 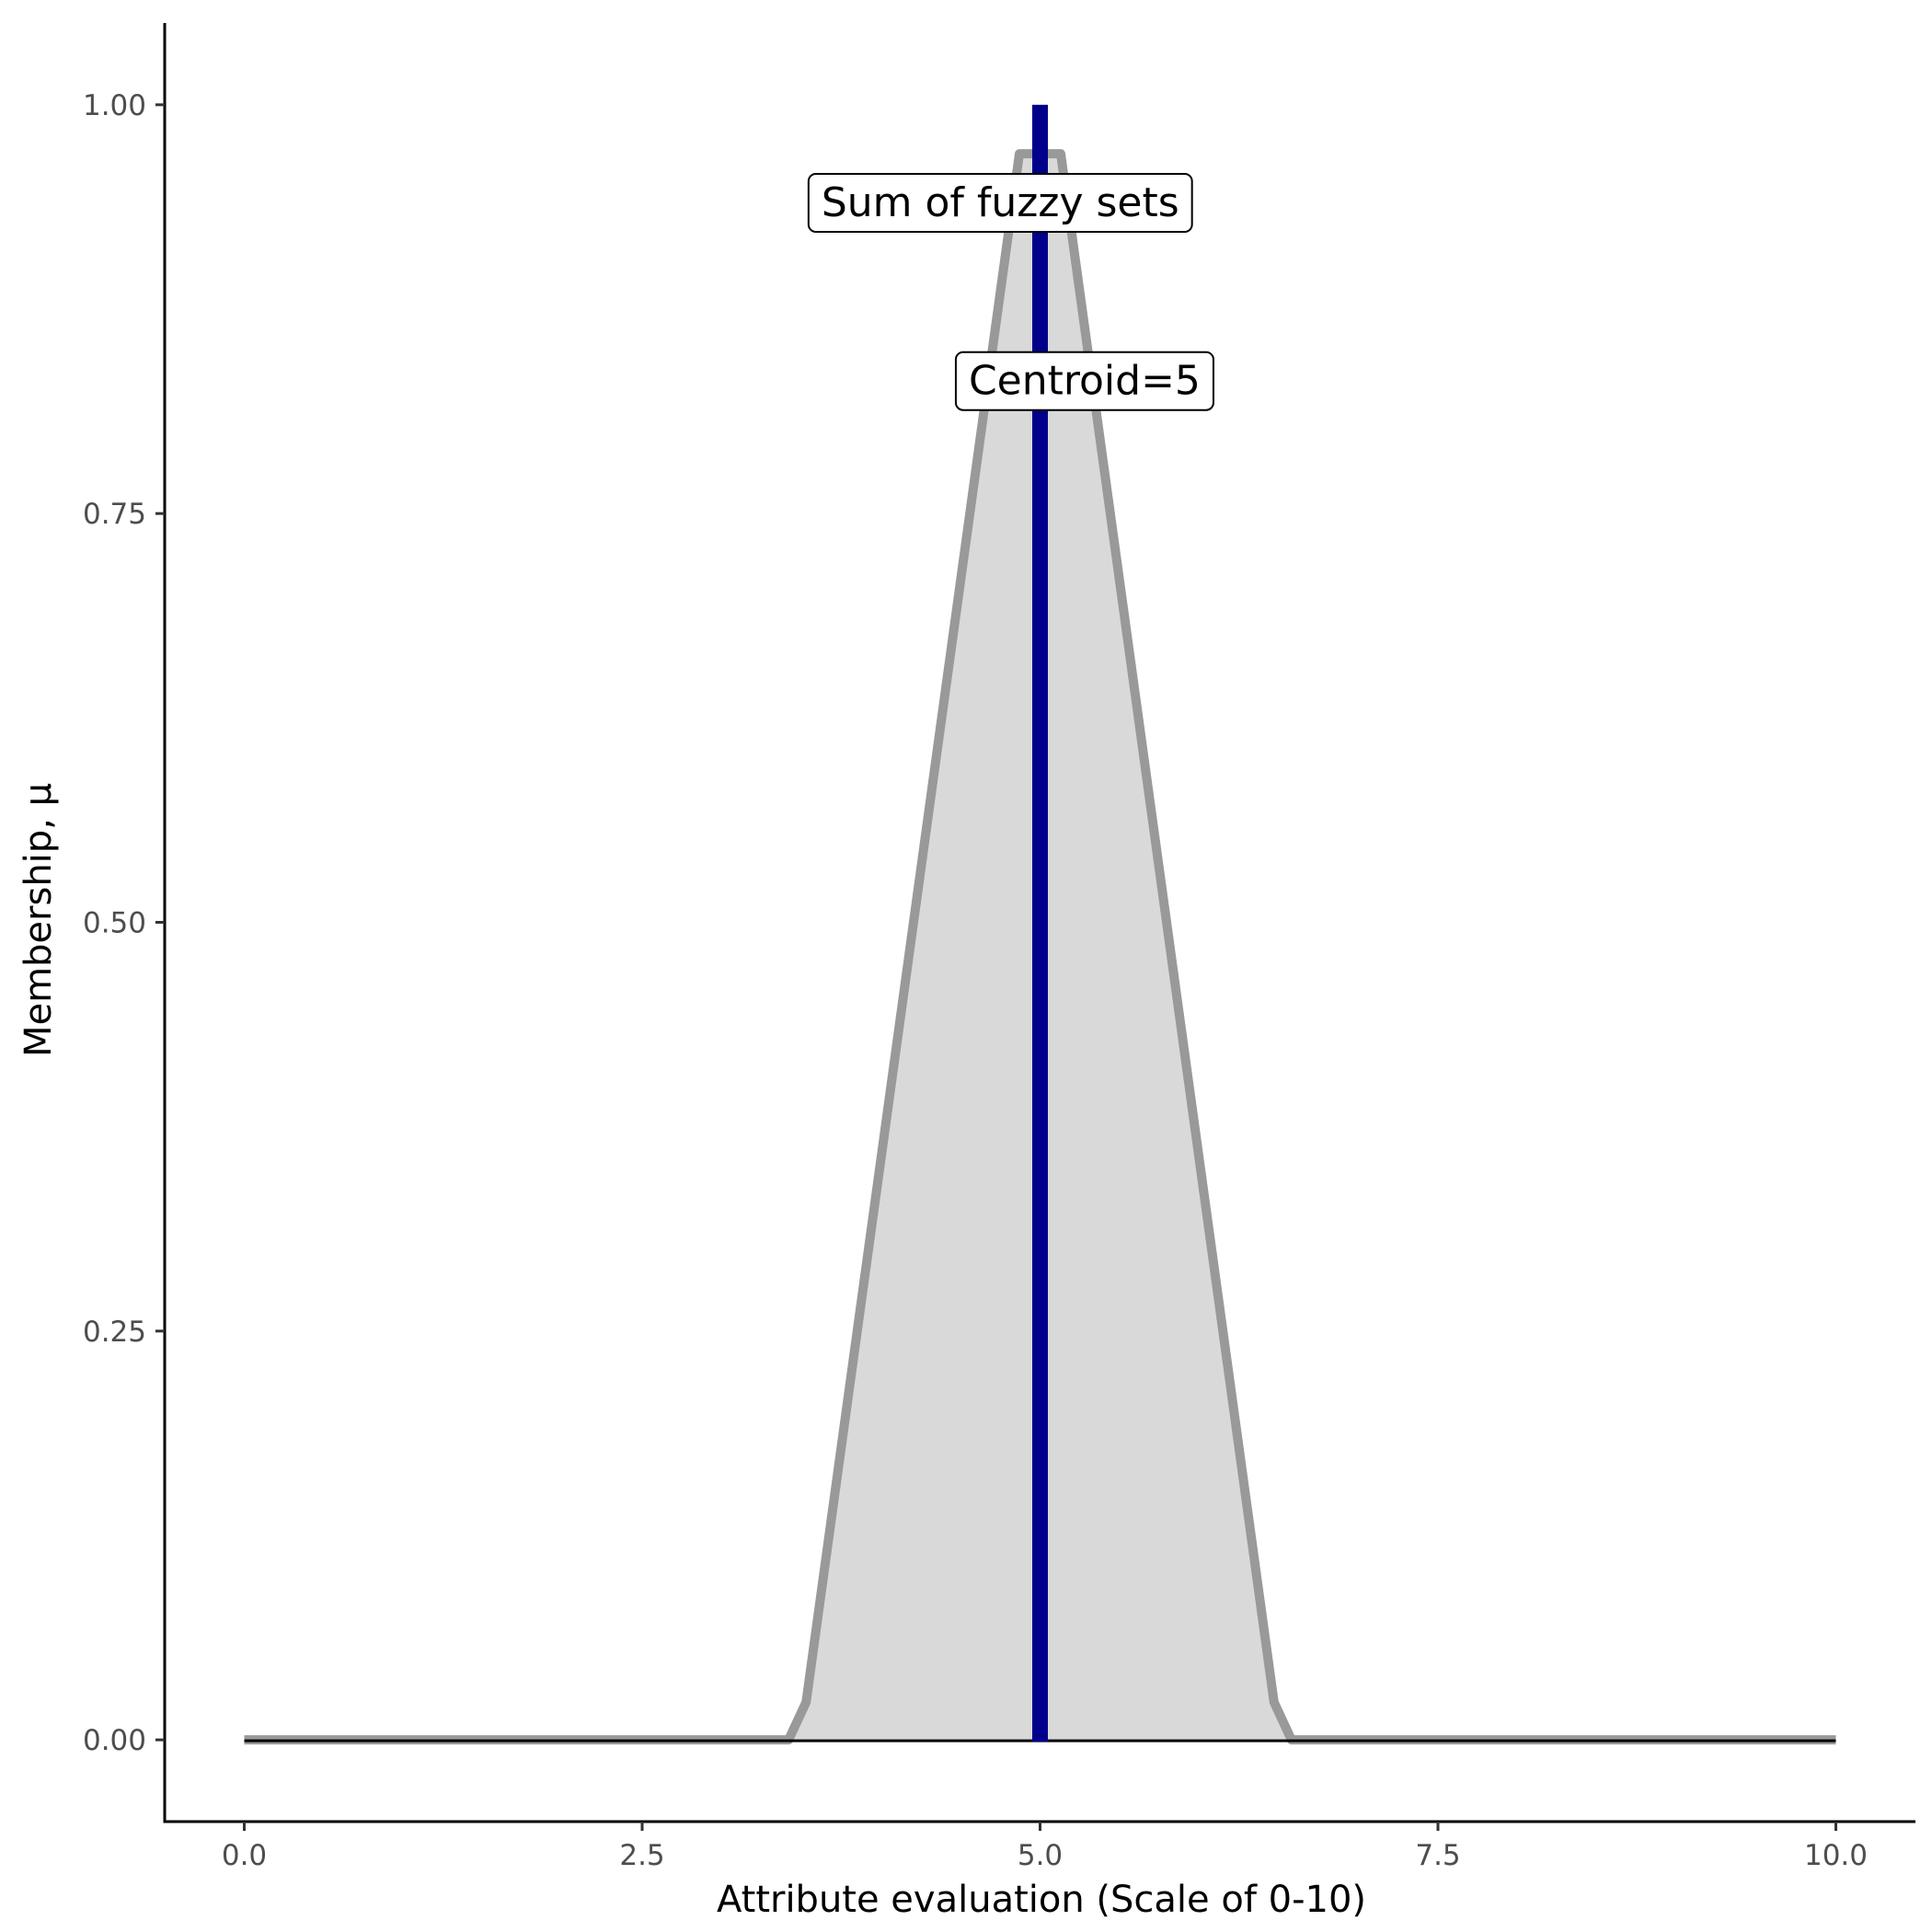 I want to click on x-tick-label: 5.0, so click(x=1040, y=1855).